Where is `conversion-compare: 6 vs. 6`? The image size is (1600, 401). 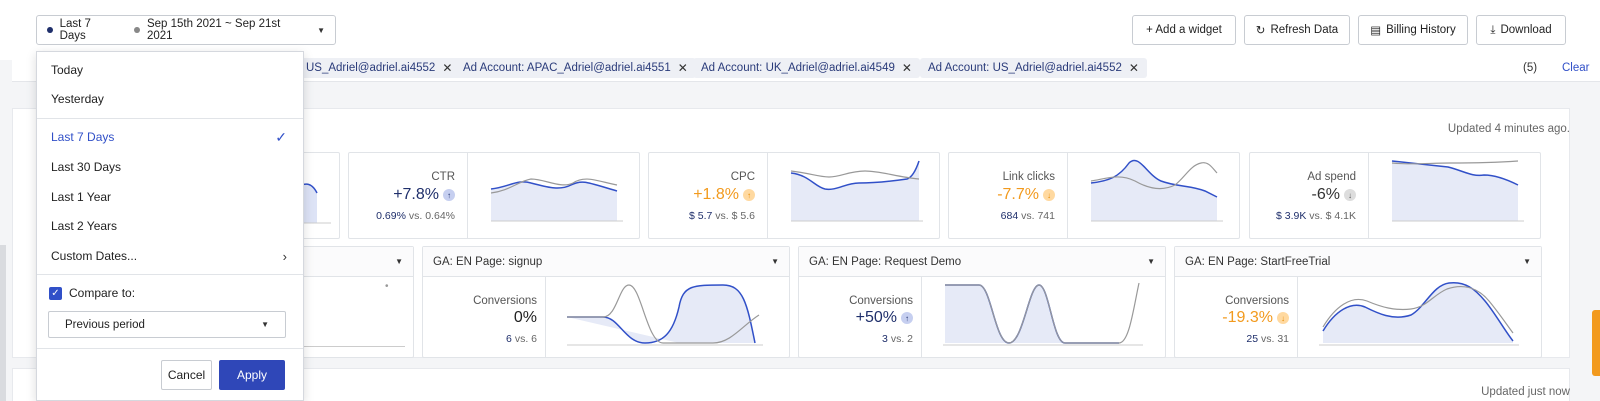
conversion-compare: 6 vs. 6 is located at coordinates (480, 339).